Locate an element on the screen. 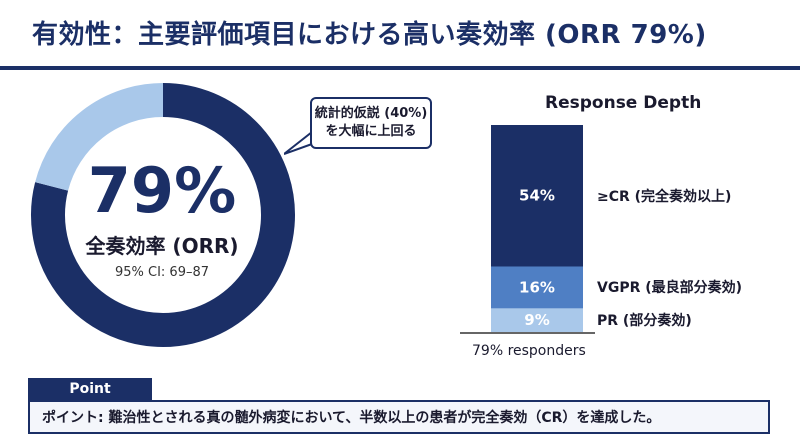  segment-value-vgpr: 16% is located at coordinates (537, 287).